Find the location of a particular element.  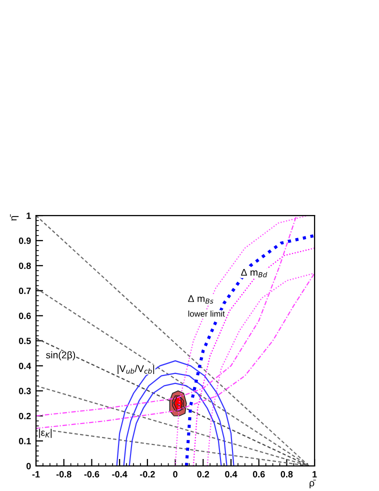

annotation: Δ m$_{Bd}$ is located at coordinates (254, 273).